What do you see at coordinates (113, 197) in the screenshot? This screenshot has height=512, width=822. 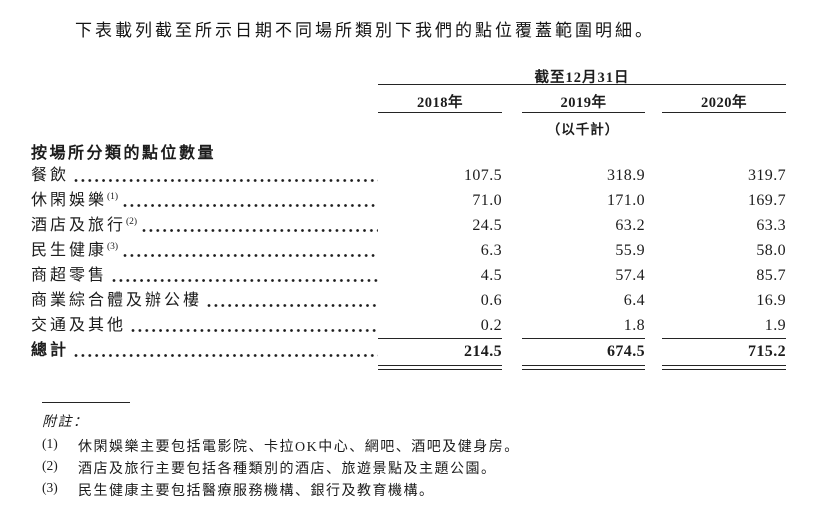 I see `footnote-ref-1: (1)` at bounding box center [113, 197].